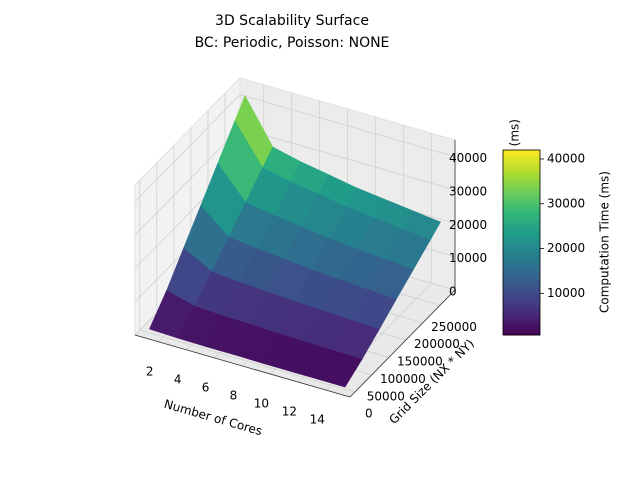  What do you see at coordinates (453, 292) in the screenshot?
I see `z-tick-label: 0` at bounding box center [453, 292].